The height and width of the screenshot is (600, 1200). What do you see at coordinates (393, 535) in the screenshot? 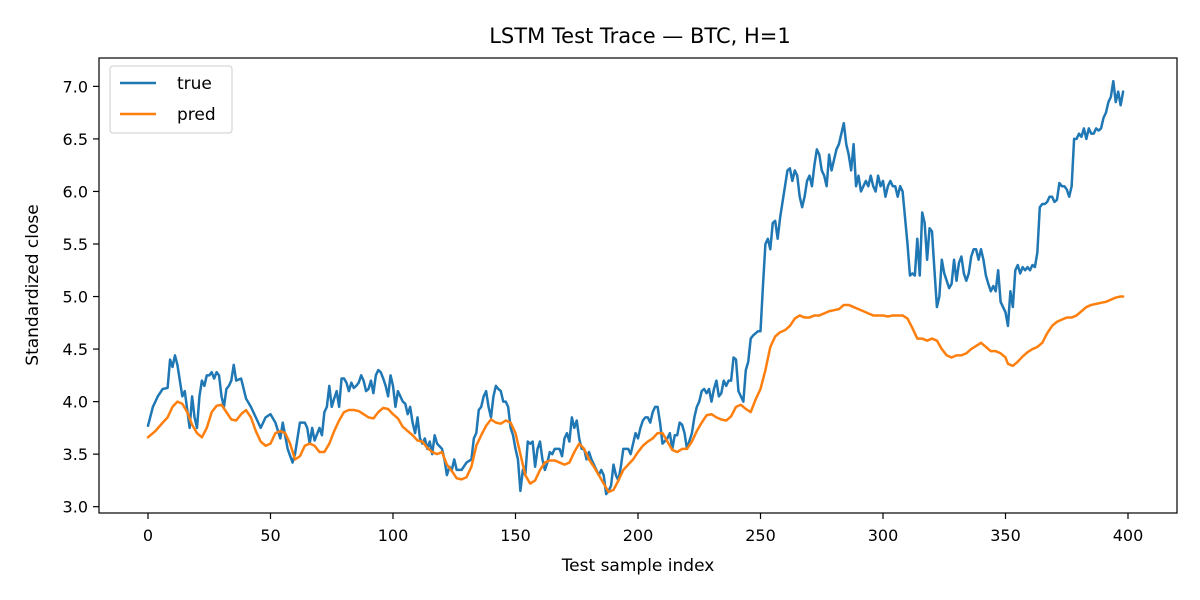
I see `x-tick-label: 100` at bounding box center [393, 535].